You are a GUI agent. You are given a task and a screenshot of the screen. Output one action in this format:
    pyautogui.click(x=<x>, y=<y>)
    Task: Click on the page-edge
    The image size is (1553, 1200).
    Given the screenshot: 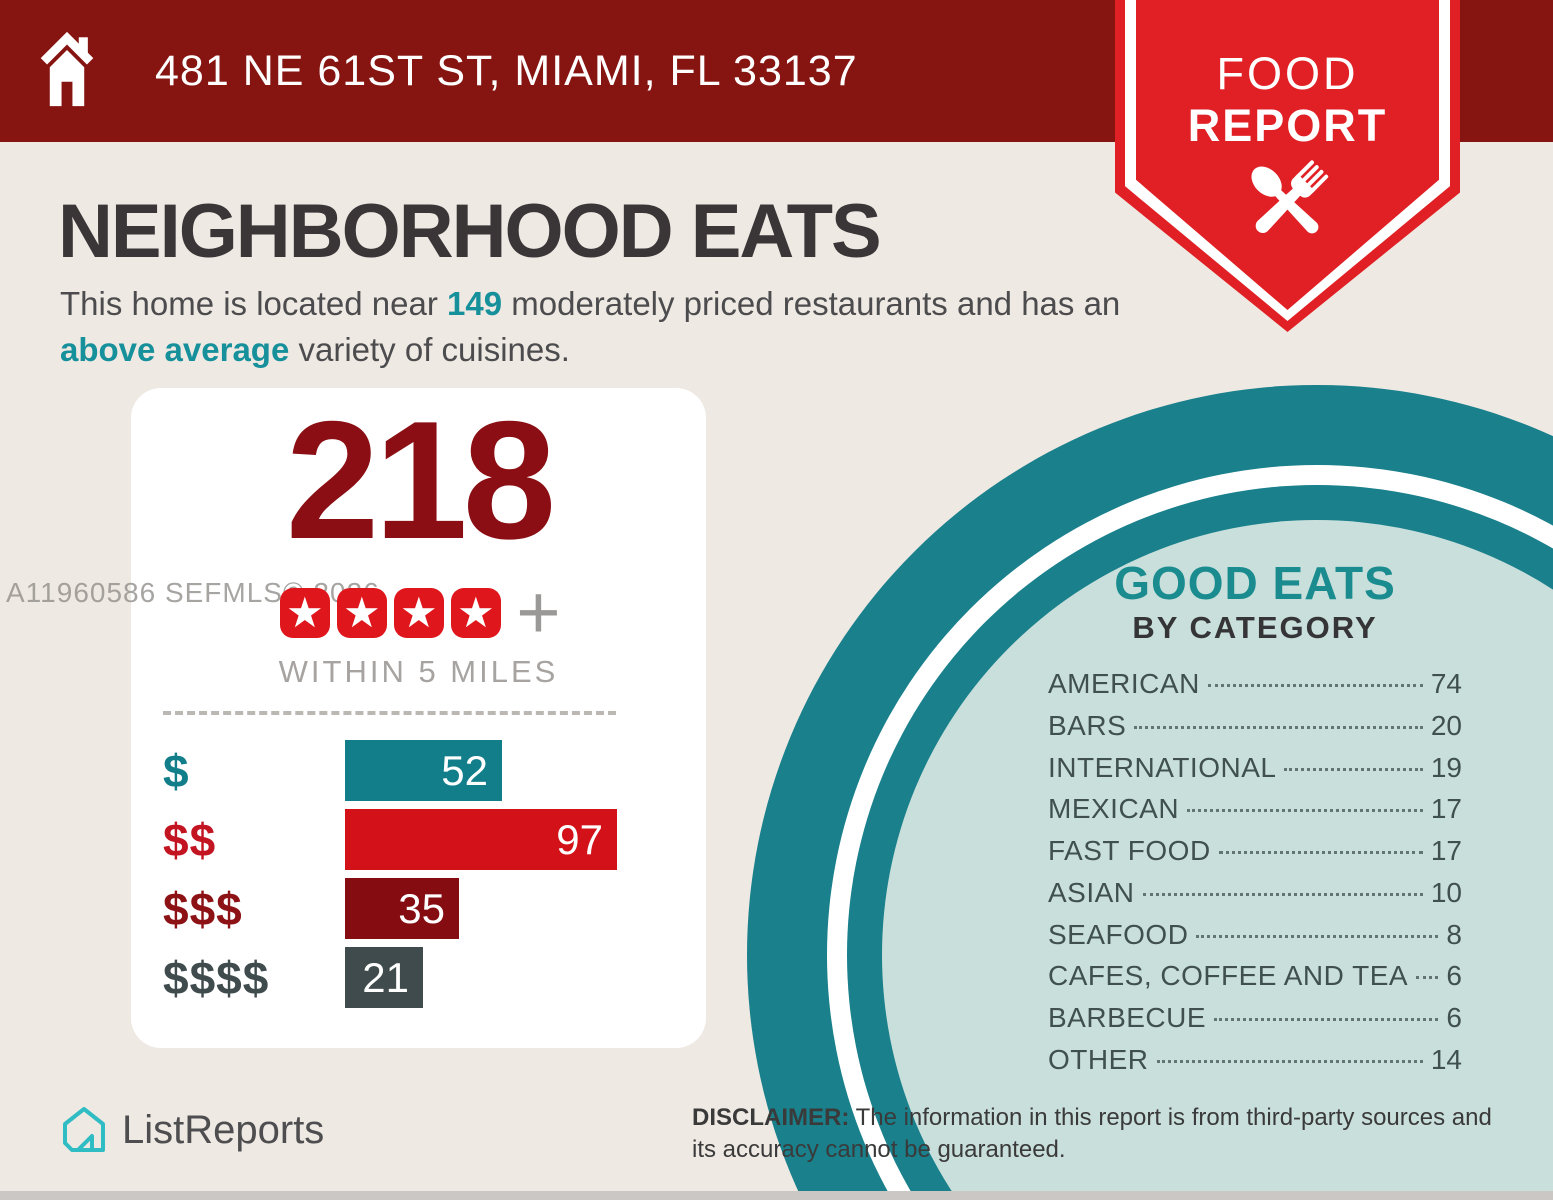 What is the action you would take?
    pyautogui.click(x=776, y=1195)
    